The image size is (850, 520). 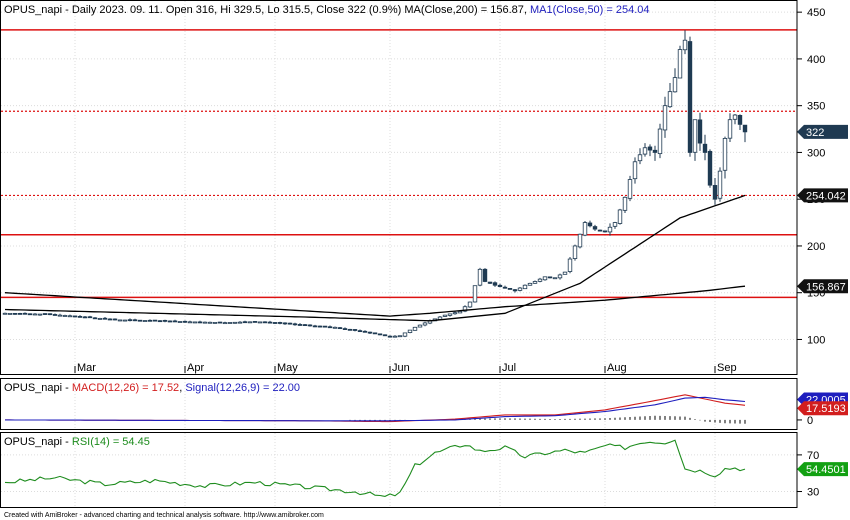 What do you see at coordinates (242, 388) in the screenshot?
I see `signal-label: Signal(12,26,9) = 22.00` at bounding box center [242, 388].